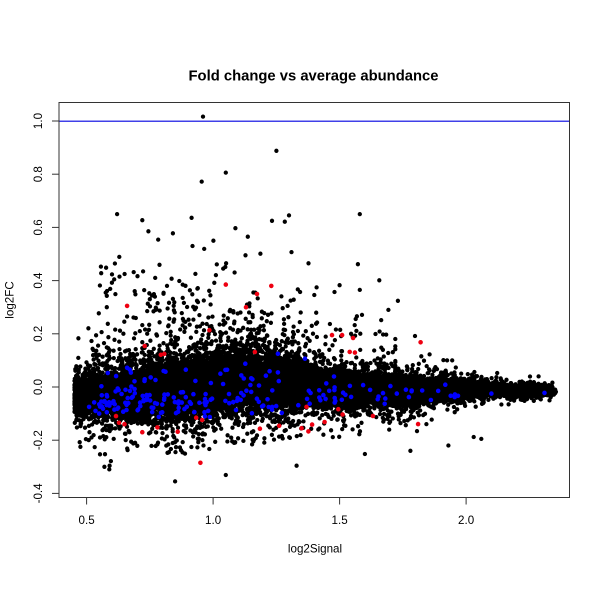 This screenshot has width=600, height=600. What do you see at coordinates (38, 493) in the screenshot?
I see `svg-text: -0.4` at bounding box center [38, 493].